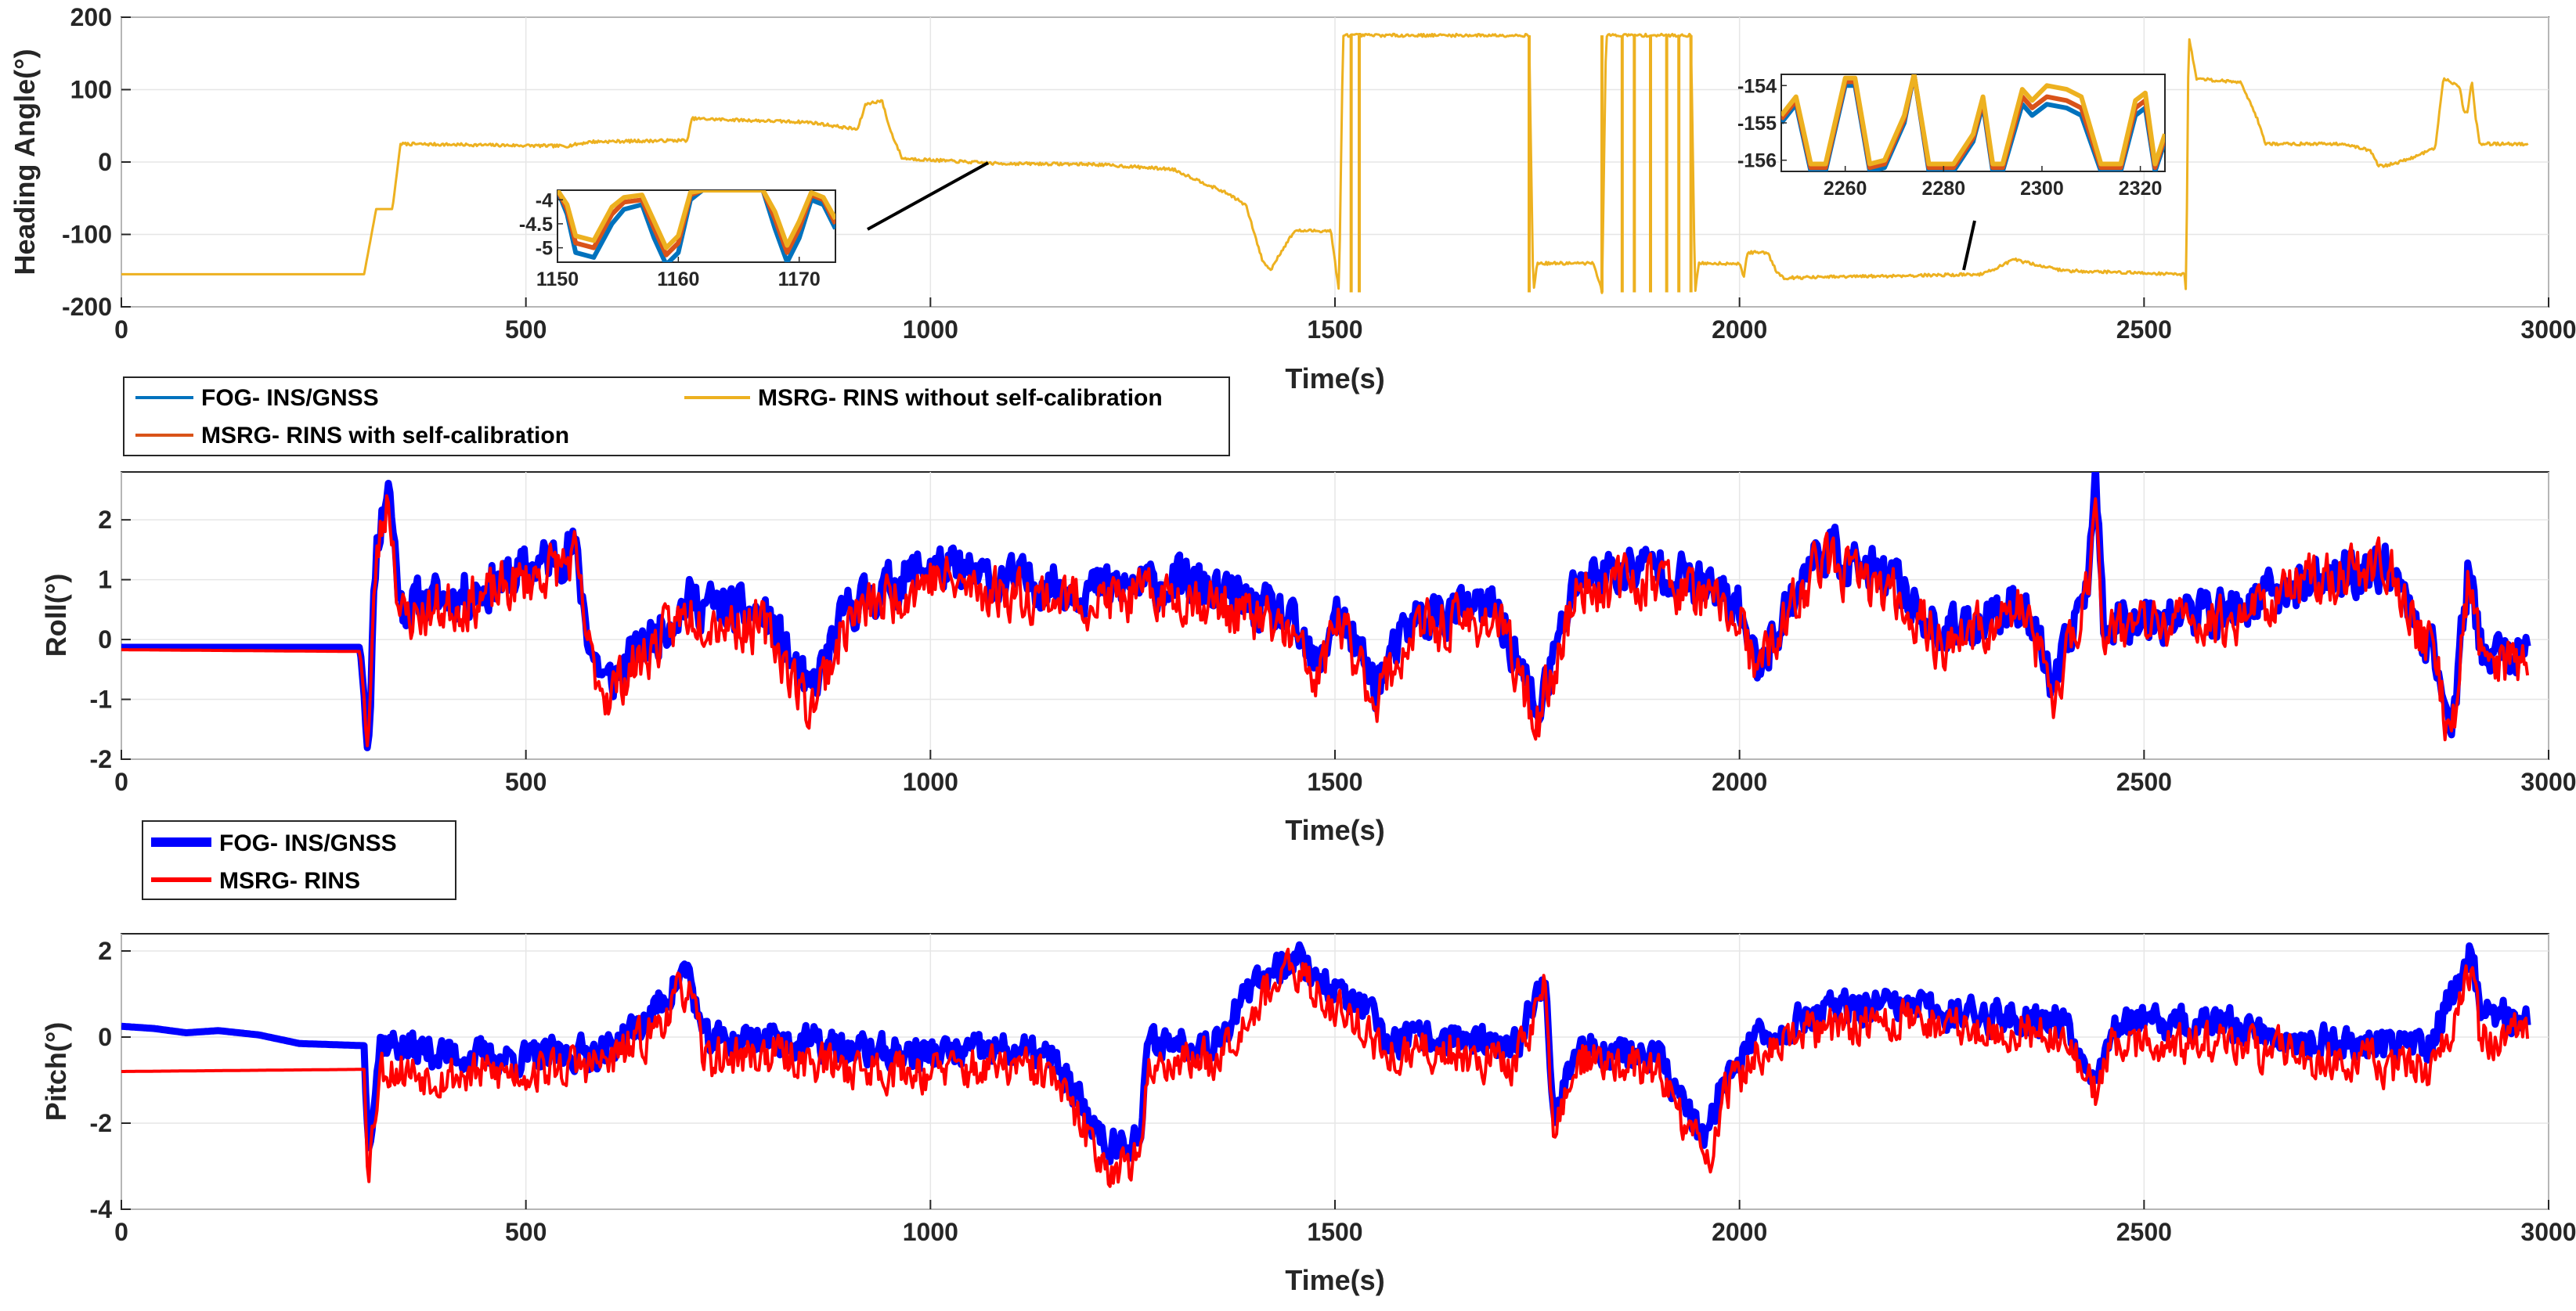 This screenshot has height=1311, width=2576. What do you see at coordinates (2144, 329) in the screenshot?
I see `heading-xtick-label: 2500` at bounding box center [2144, 329].